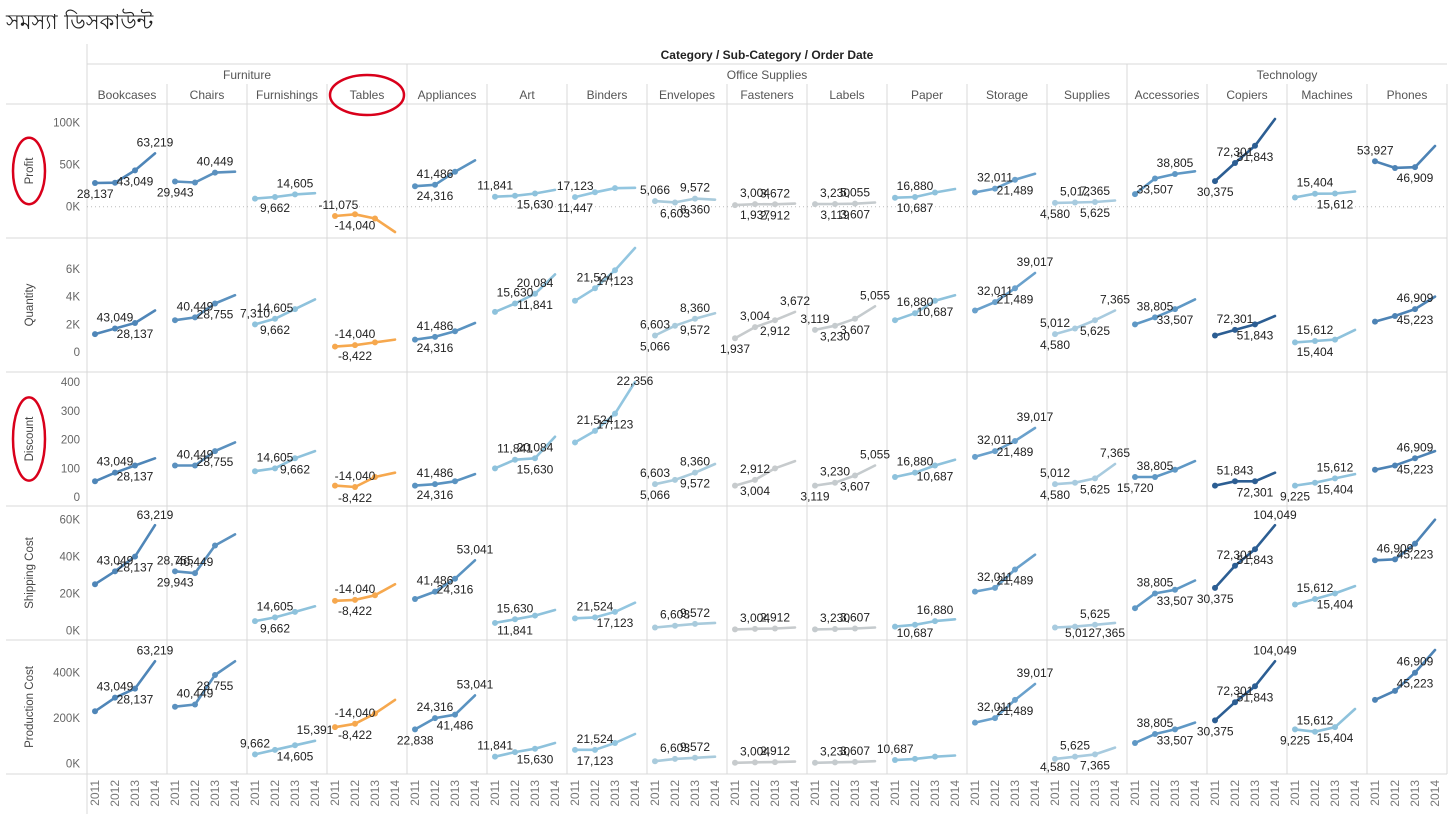  Describe the element at coordinates (1245, 325) in the screenshot. I see `series-line-copiers-quantity` at that location.